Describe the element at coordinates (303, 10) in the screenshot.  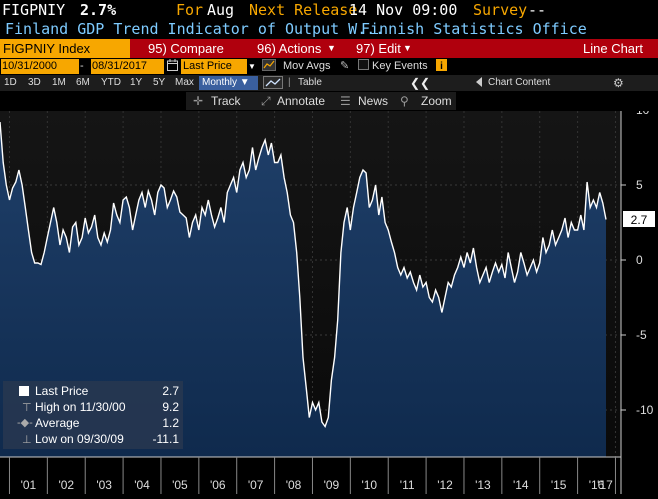
I see `next-release-label: Next Release` at that location.